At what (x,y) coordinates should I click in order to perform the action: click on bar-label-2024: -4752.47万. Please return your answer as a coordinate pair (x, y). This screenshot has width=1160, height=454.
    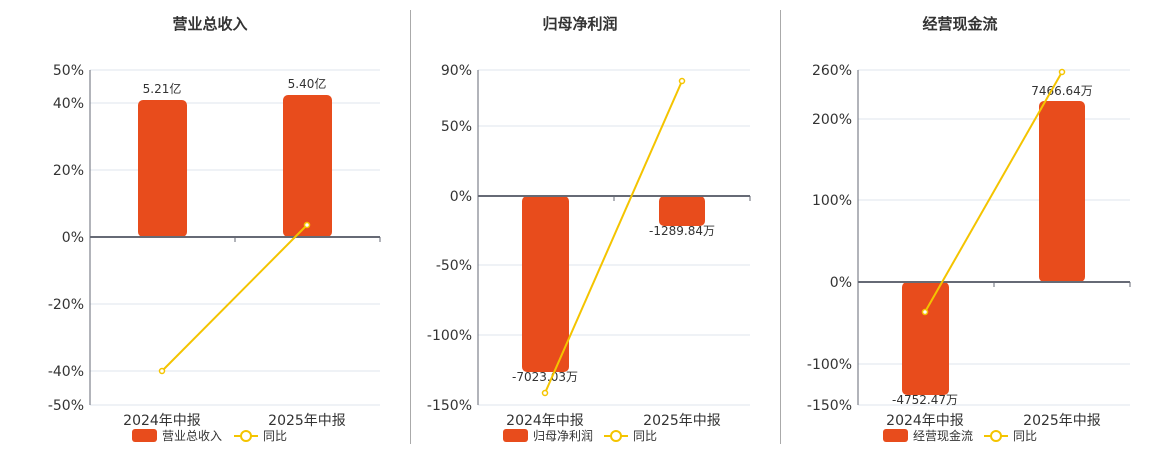
    Looking at the image, I should click on (925, 400).